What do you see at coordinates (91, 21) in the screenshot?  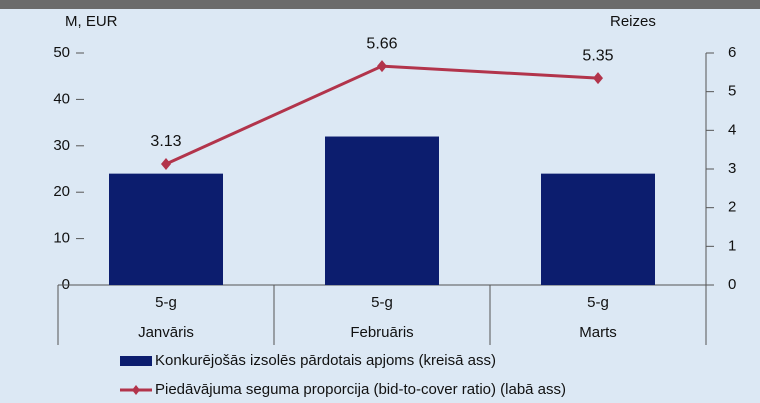 I see `y-axis-title: M, EUR` at bounding box center [91, 21].